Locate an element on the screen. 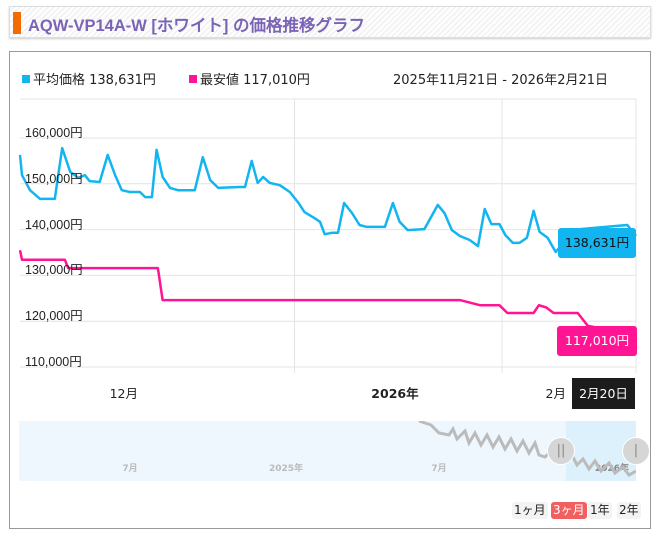 The image size is (656, 536). min-value-label: 117,010円 is located at coordinates (597, 341).